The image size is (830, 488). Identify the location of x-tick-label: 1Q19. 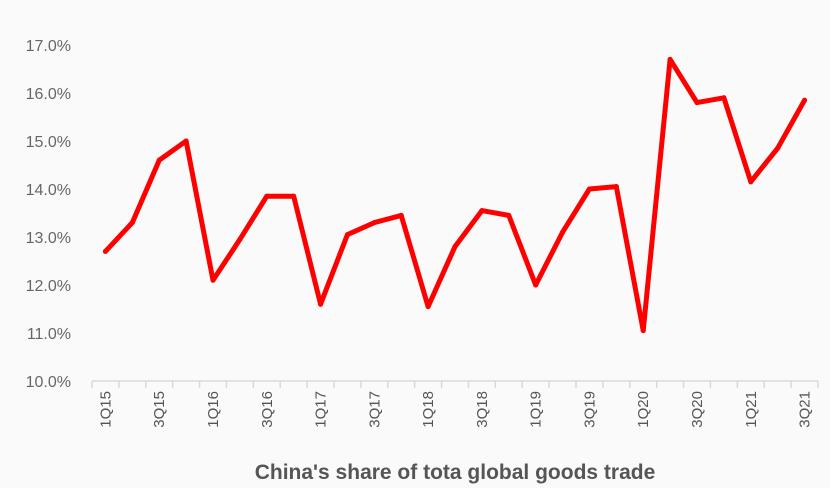
(536, 409).